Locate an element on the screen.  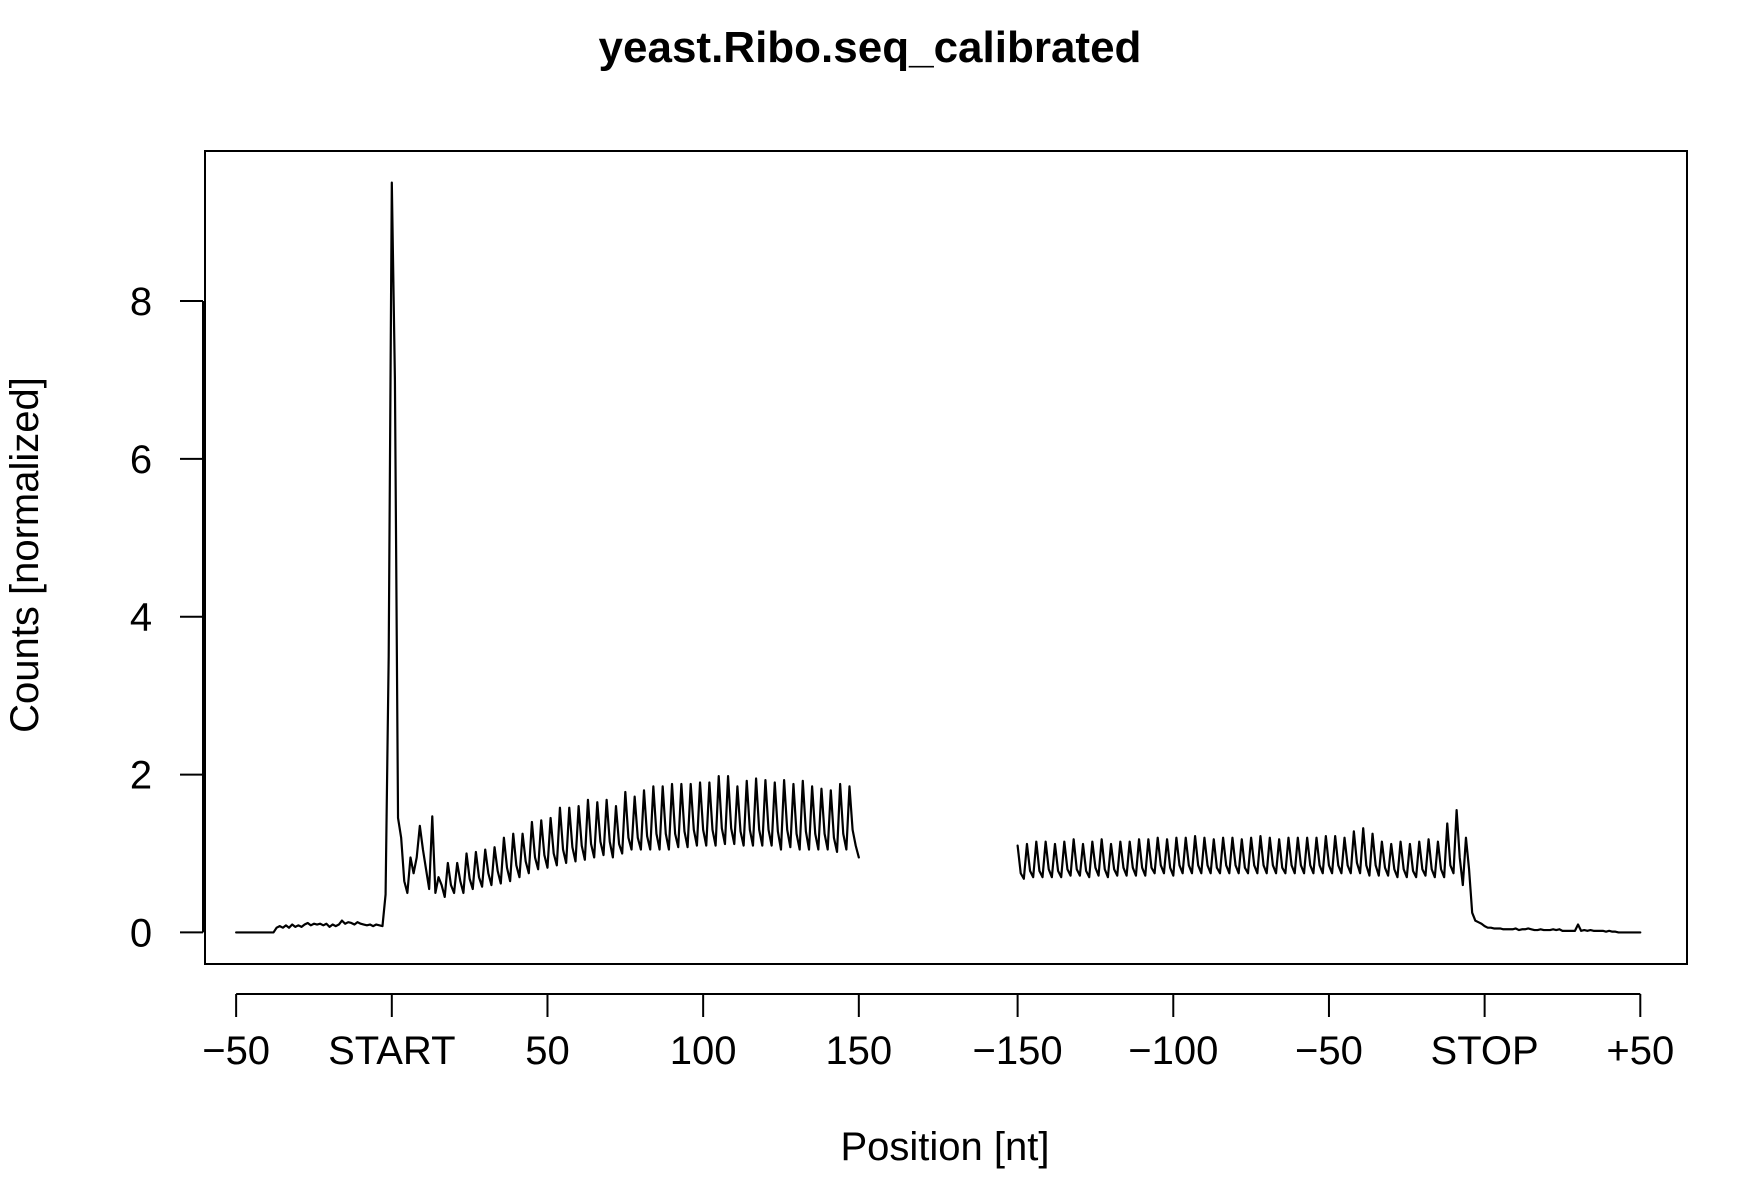
y-tick-label: 0 is located at coordinates (141, 933).